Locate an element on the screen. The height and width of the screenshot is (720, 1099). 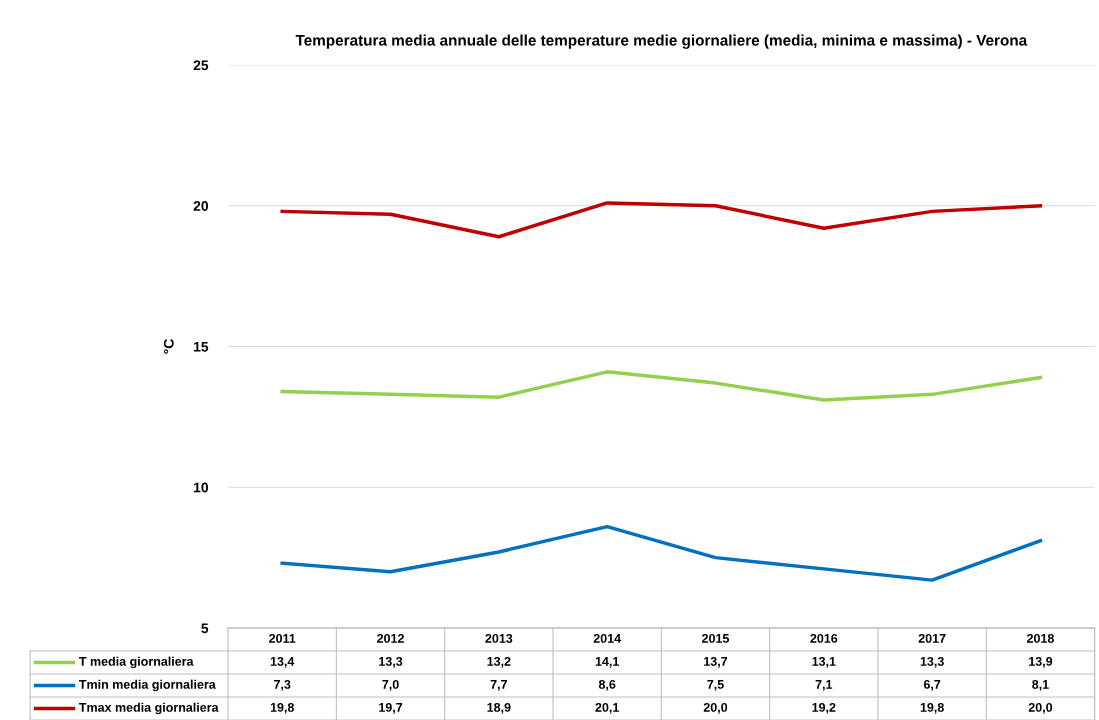
data-label: 8,6 is located at coordinates (607, 685).